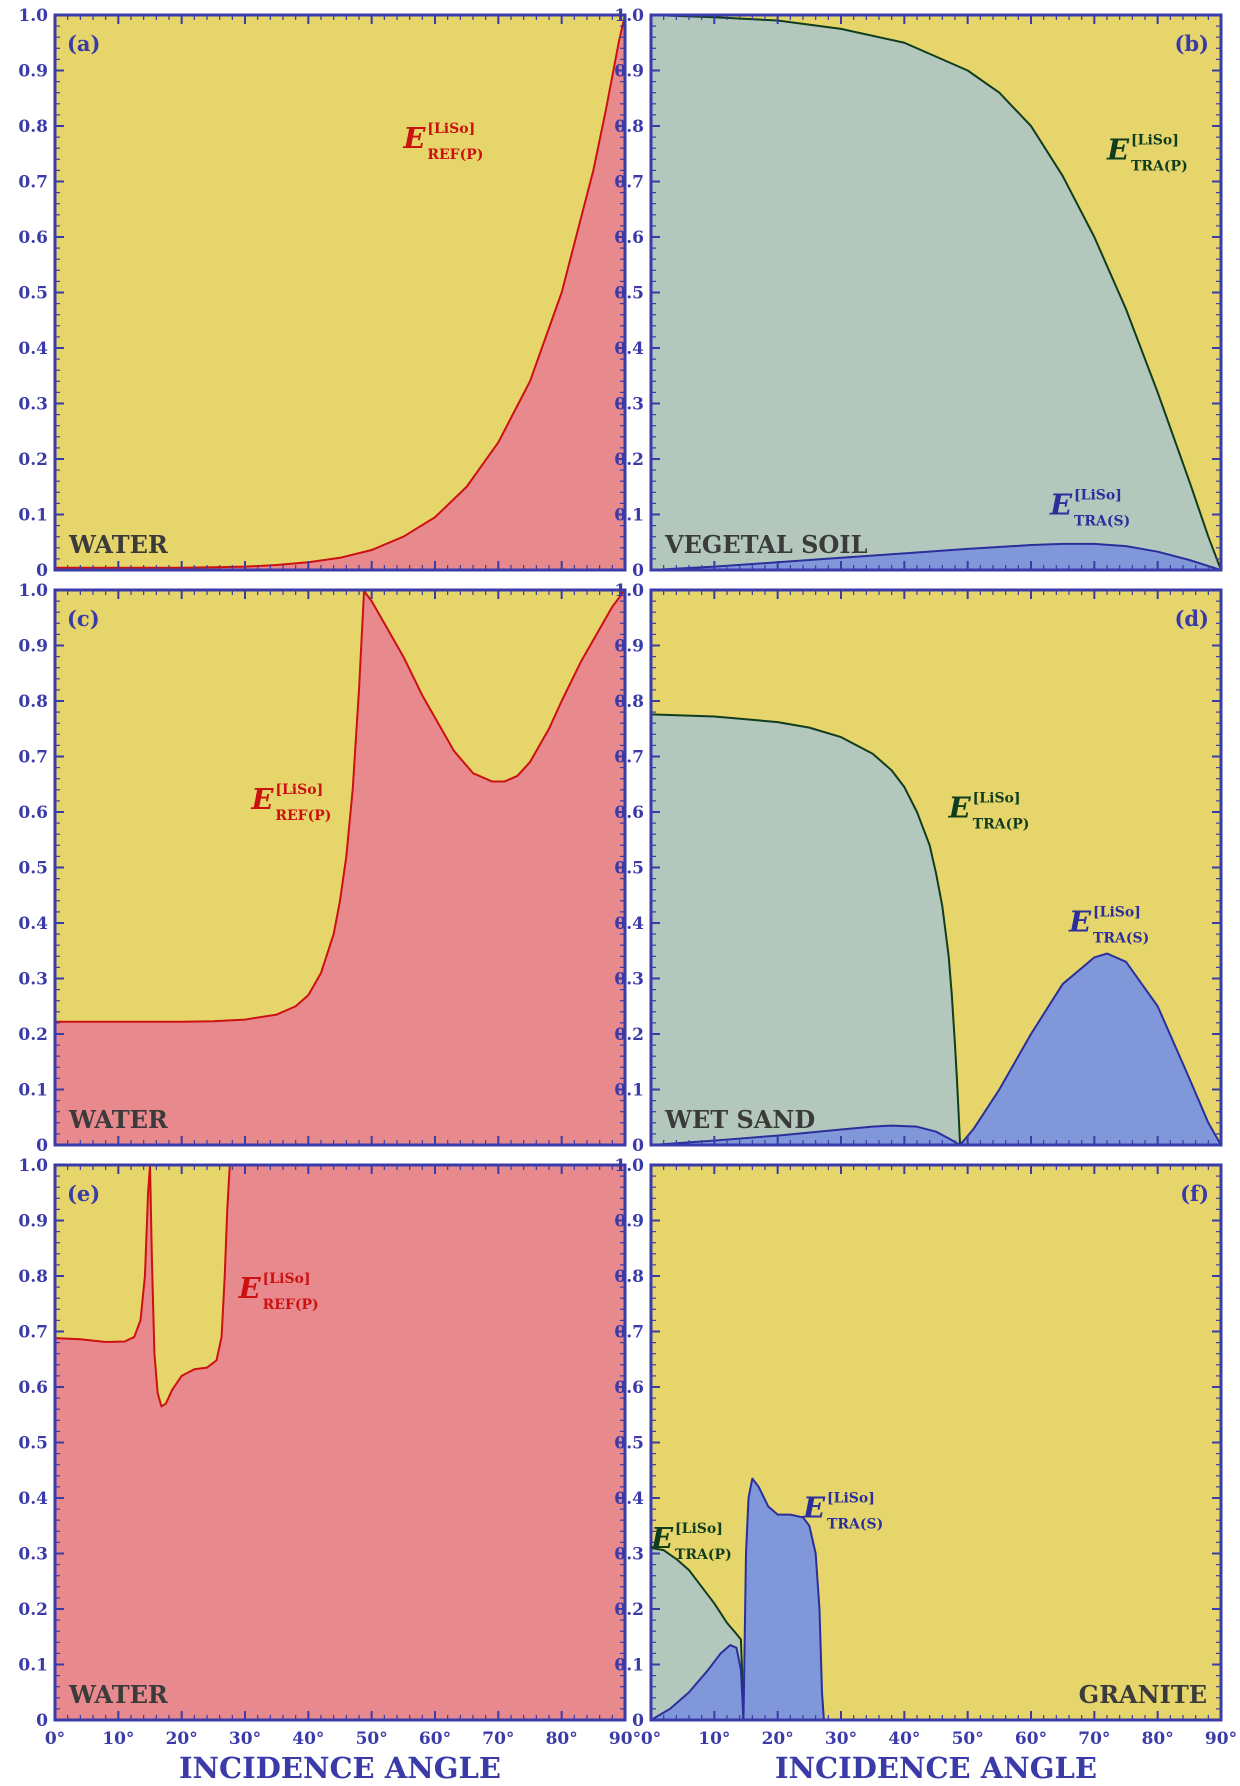  I want to click on curve-label-sub: REF(P), so click(291, 1305).